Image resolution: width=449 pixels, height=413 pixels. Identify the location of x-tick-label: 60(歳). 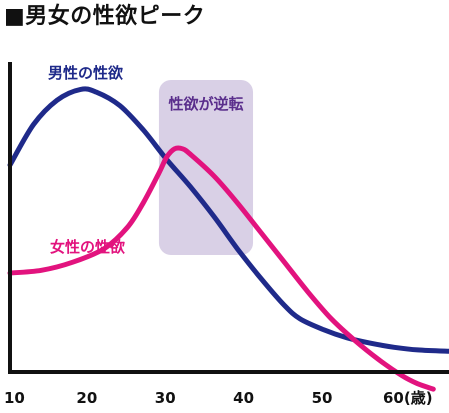
(408, 398).